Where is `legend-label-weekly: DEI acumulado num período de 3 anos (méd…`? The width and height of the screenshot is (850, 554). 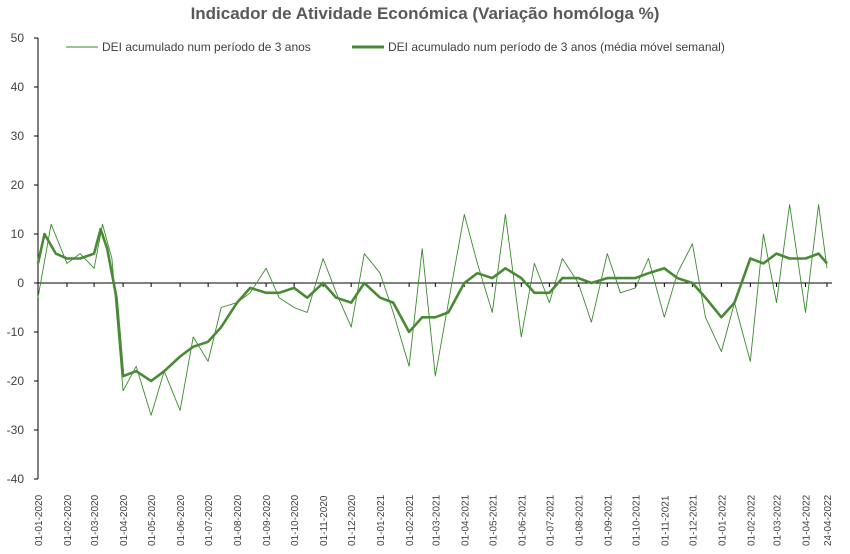
legend-label-weekly: DEI acumulado num período de 3 anos (méd… is located at coordinates (556, 47).